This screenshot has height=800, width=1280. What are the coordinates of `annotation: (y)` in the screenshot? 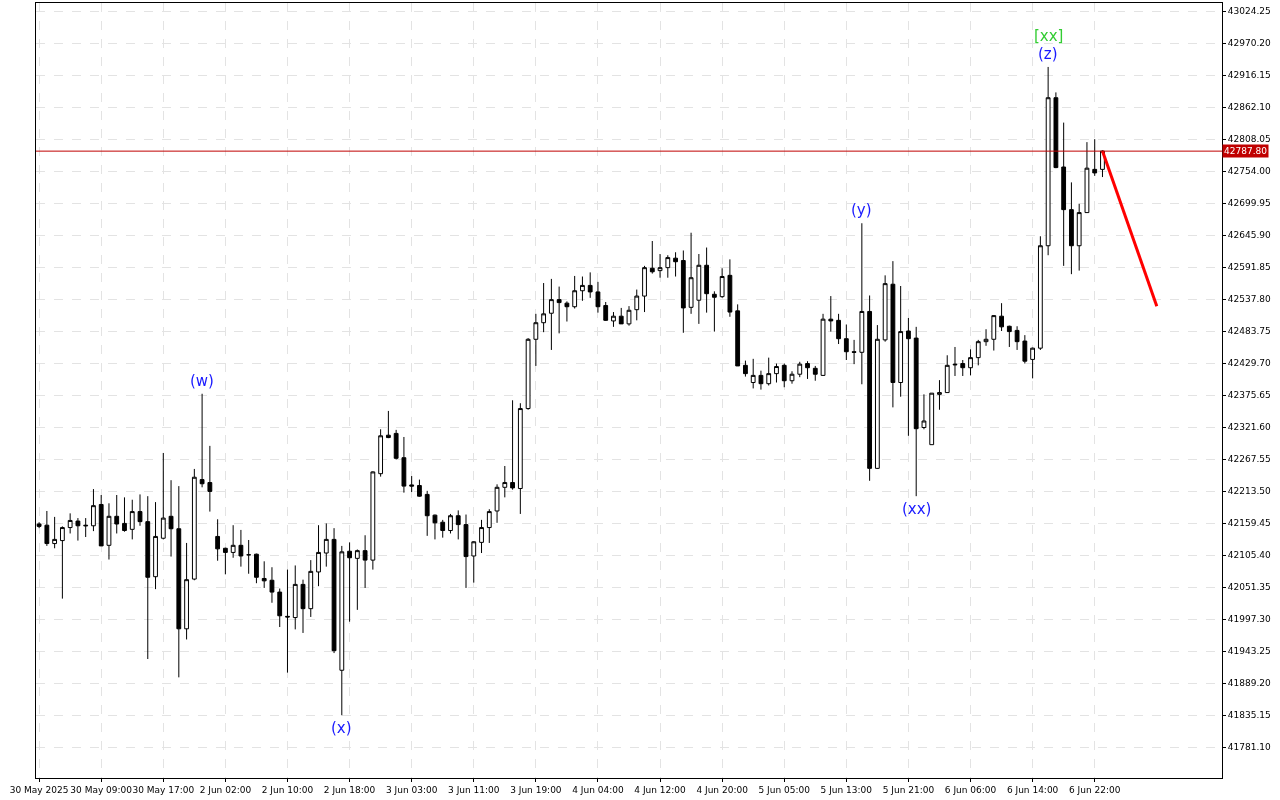 It's located at (861, 210).